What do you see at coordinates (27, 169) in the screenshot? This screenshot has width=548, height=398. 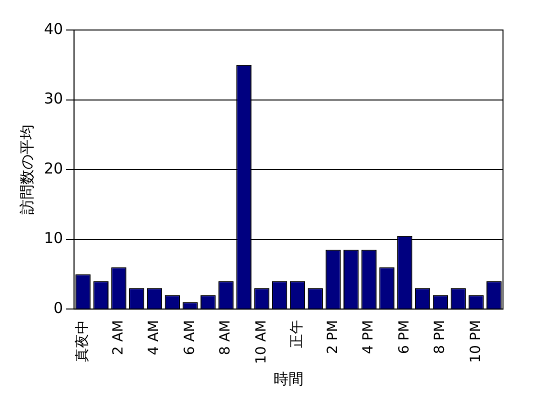 I see `y-axis-title: 訪問数の平均` at bounding box center [27, 169].